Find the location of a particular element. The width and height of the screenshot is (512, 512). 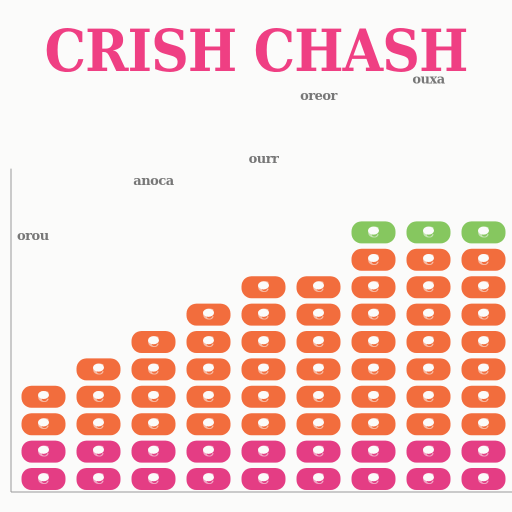

annotation-label: ouxa is located at coordinates (428, 80).